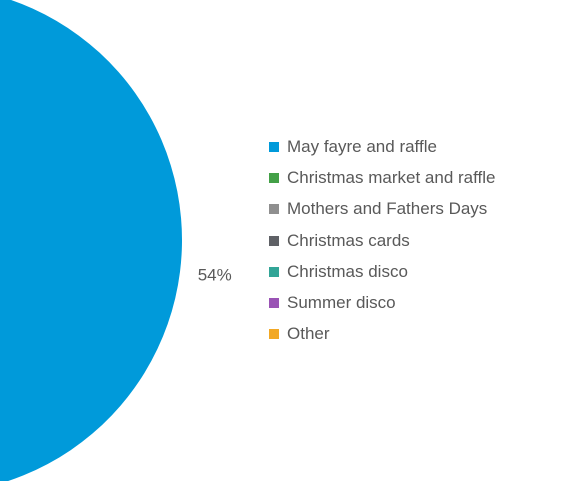 The image size is (563, 481). I want to click on legend-item: Christmas market and raffle, so click(382, 177).